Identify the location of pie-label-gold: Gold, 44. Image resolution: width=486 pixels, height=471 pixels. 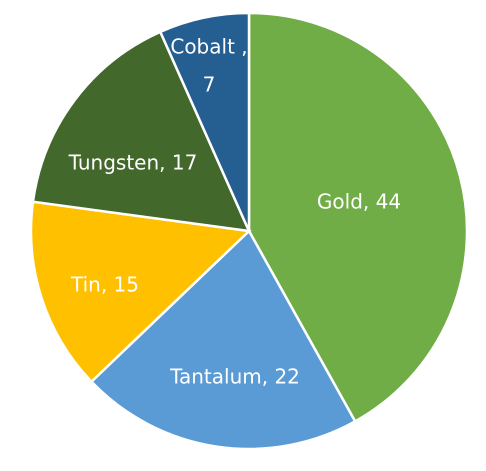
(359, 202).